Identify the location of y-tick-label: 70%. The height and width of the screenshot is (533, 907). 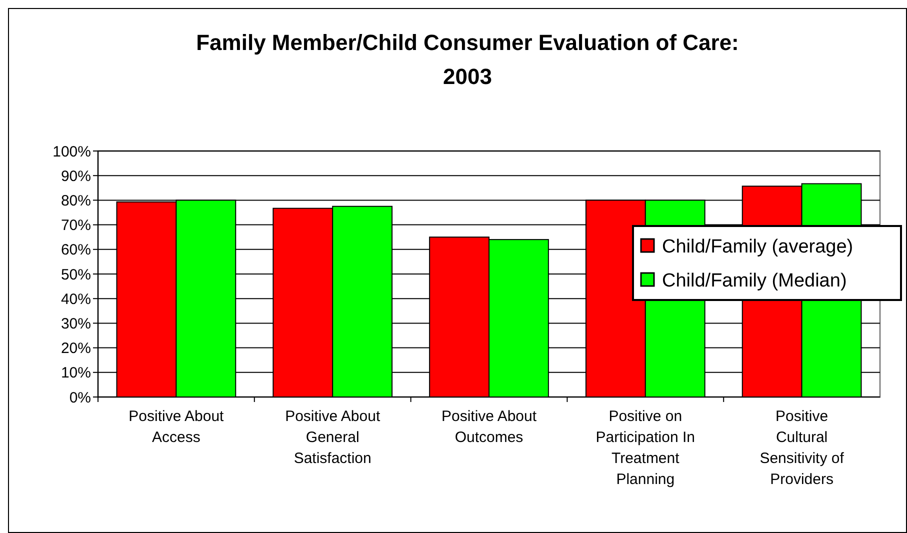
(75, 225).